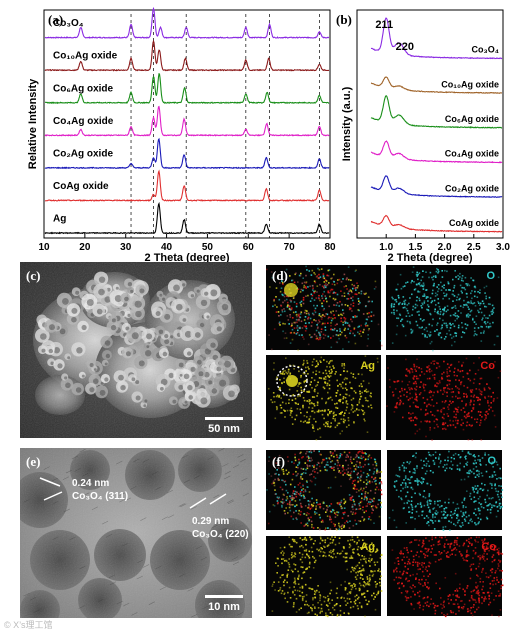 The height and width of the screenshot is (632, 524). I want to click on panel-c-letter: (c), so click(33, 275).